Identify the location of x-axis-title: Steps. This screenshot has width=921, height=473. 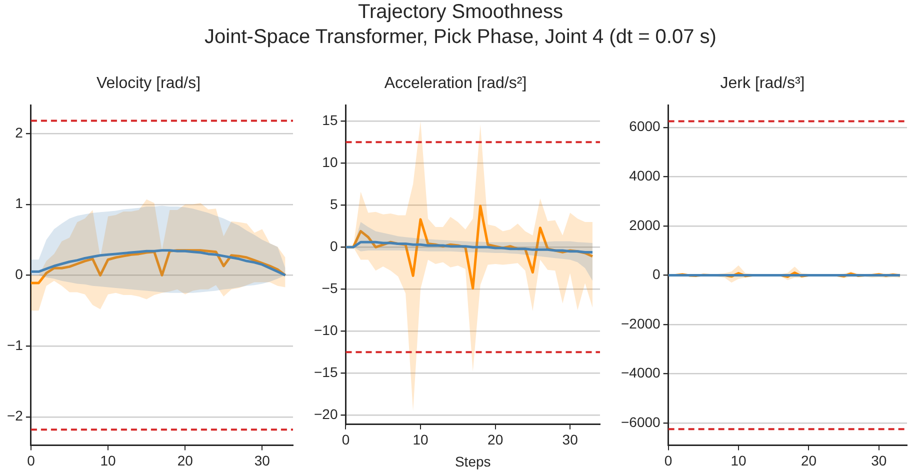
(472, 461).